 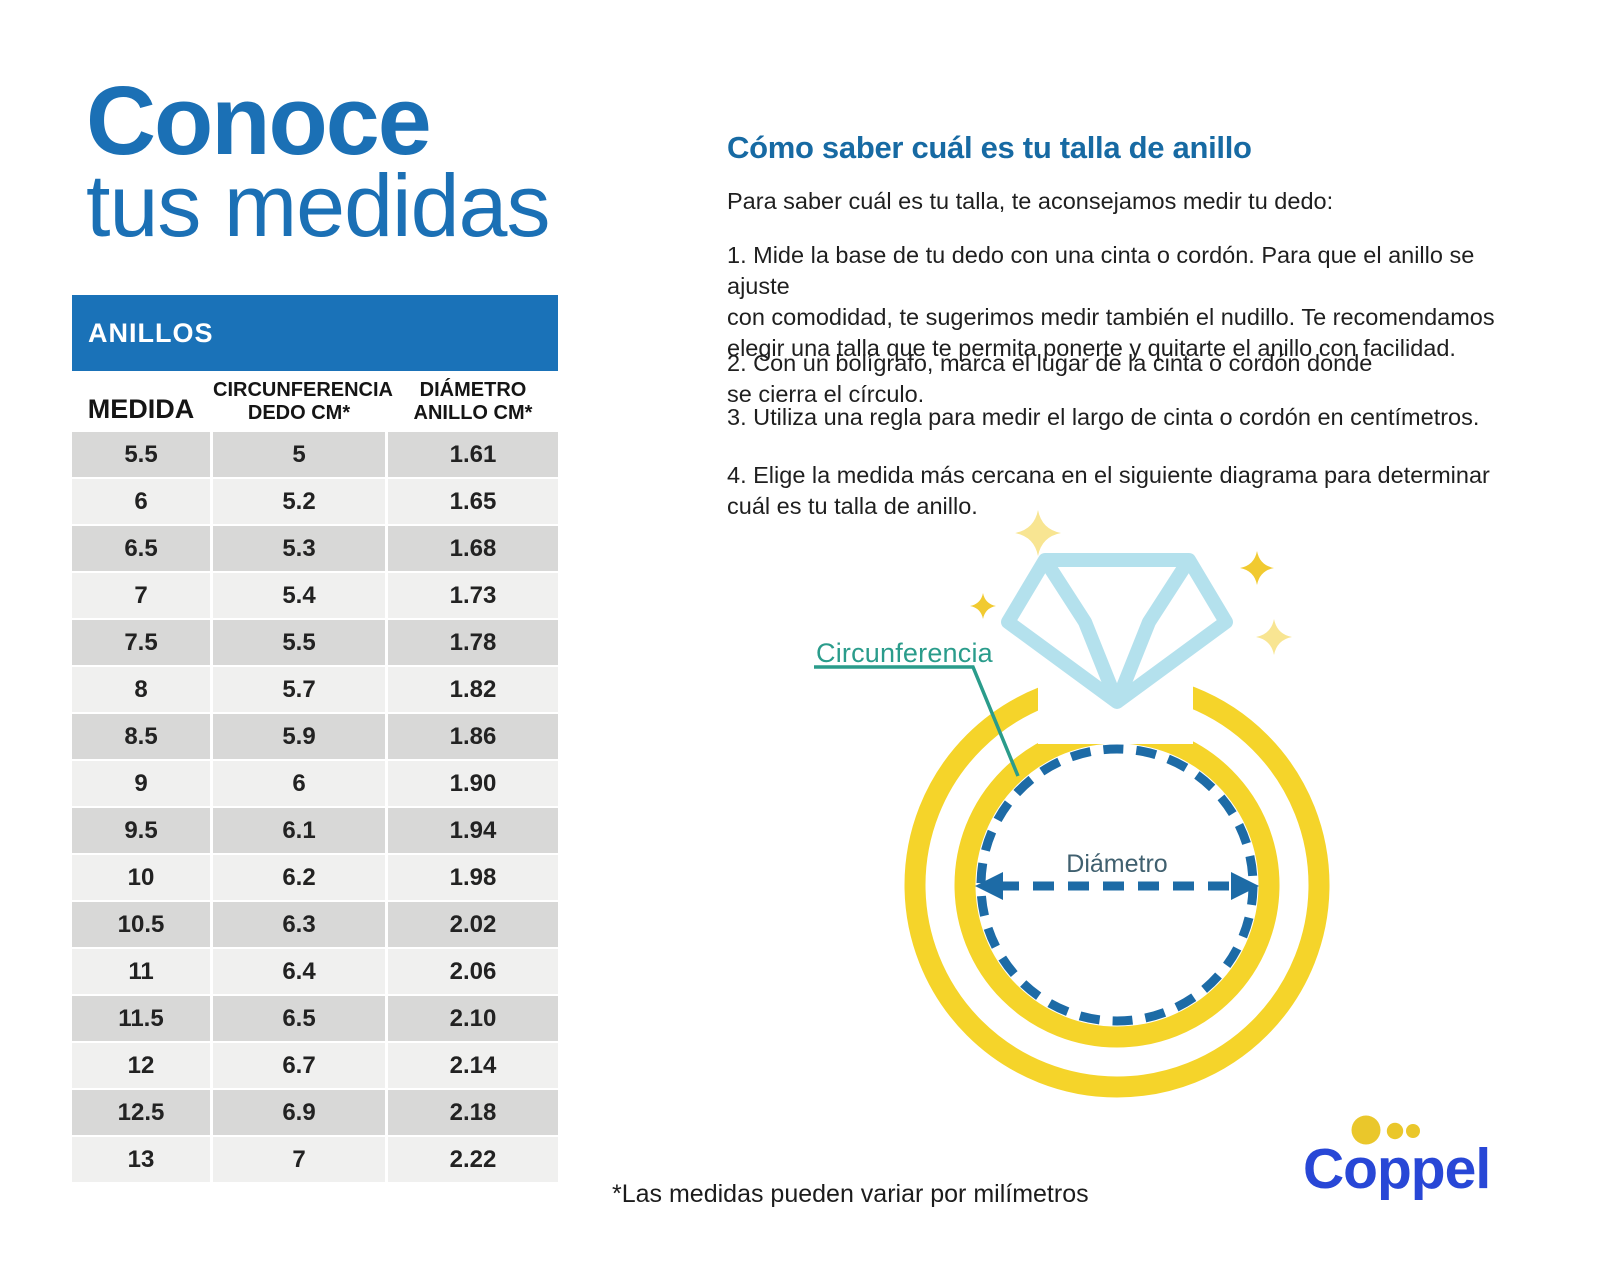 What do you see at coordinates (259, 120) in the screenshot?
I see `page-title-line1: Conoce` at bounding box center [259, 120].